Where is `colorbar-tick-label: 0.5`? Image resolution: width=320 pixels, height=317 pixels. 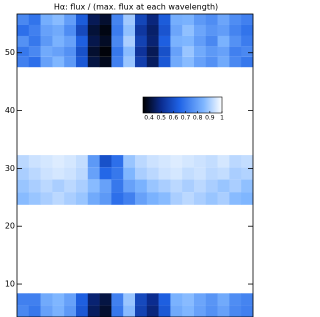 colorbar-tick-label: 0.5 is located at coordinates (161, 118).